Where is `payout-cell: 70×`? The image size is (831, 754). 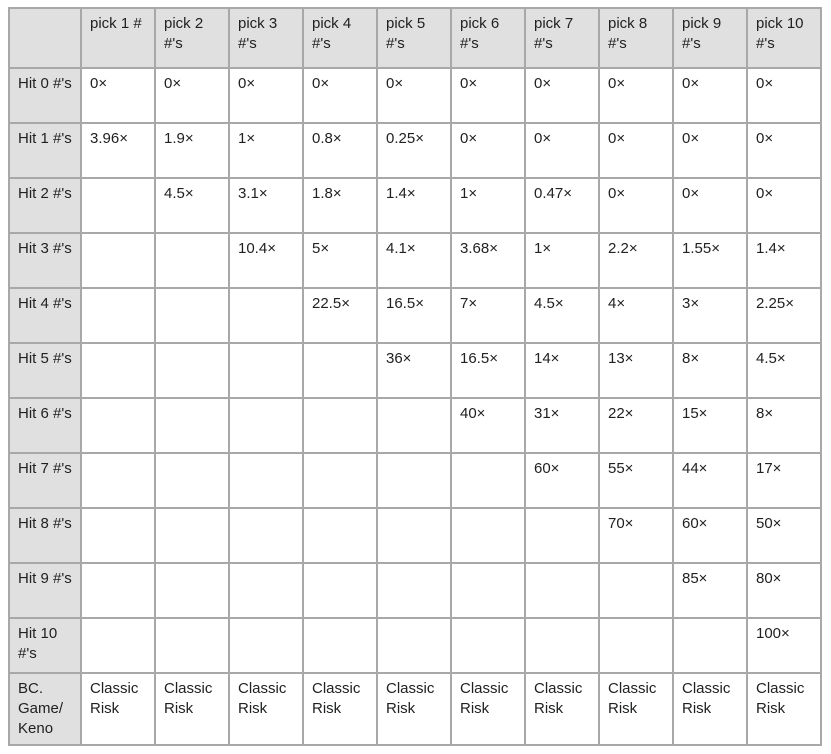
payout-cell: 70× is located at coordinates (636, 535).